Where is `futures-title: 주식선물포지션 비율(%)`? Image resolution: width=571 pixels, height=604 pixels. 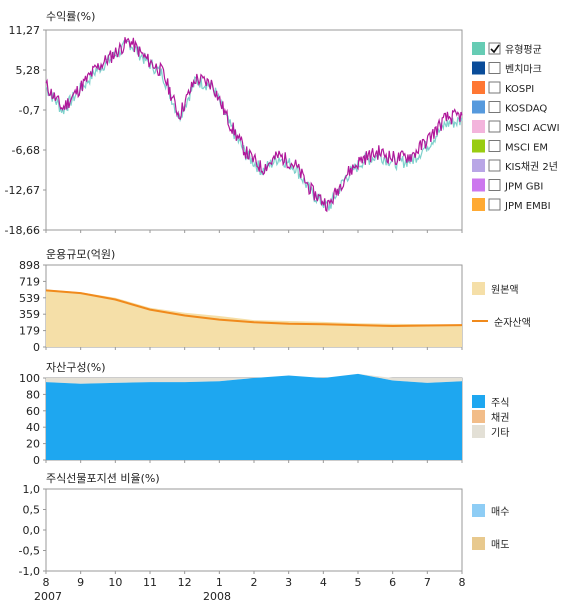
futures-title: 주식선물포지션 비율(%) is located at coordinates (103, 478).